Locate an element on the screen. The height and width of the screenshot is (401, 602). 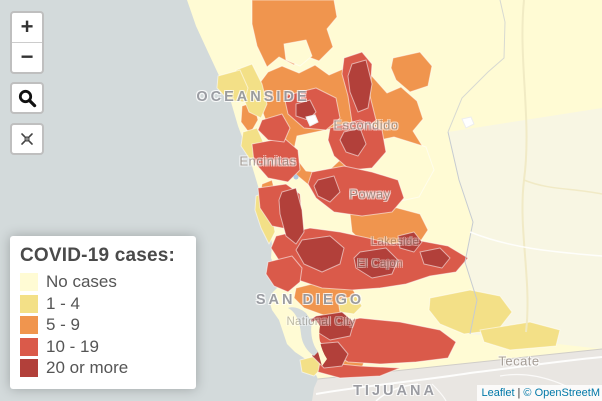
zoom-out-button: − is located at coordinates (27, 56).